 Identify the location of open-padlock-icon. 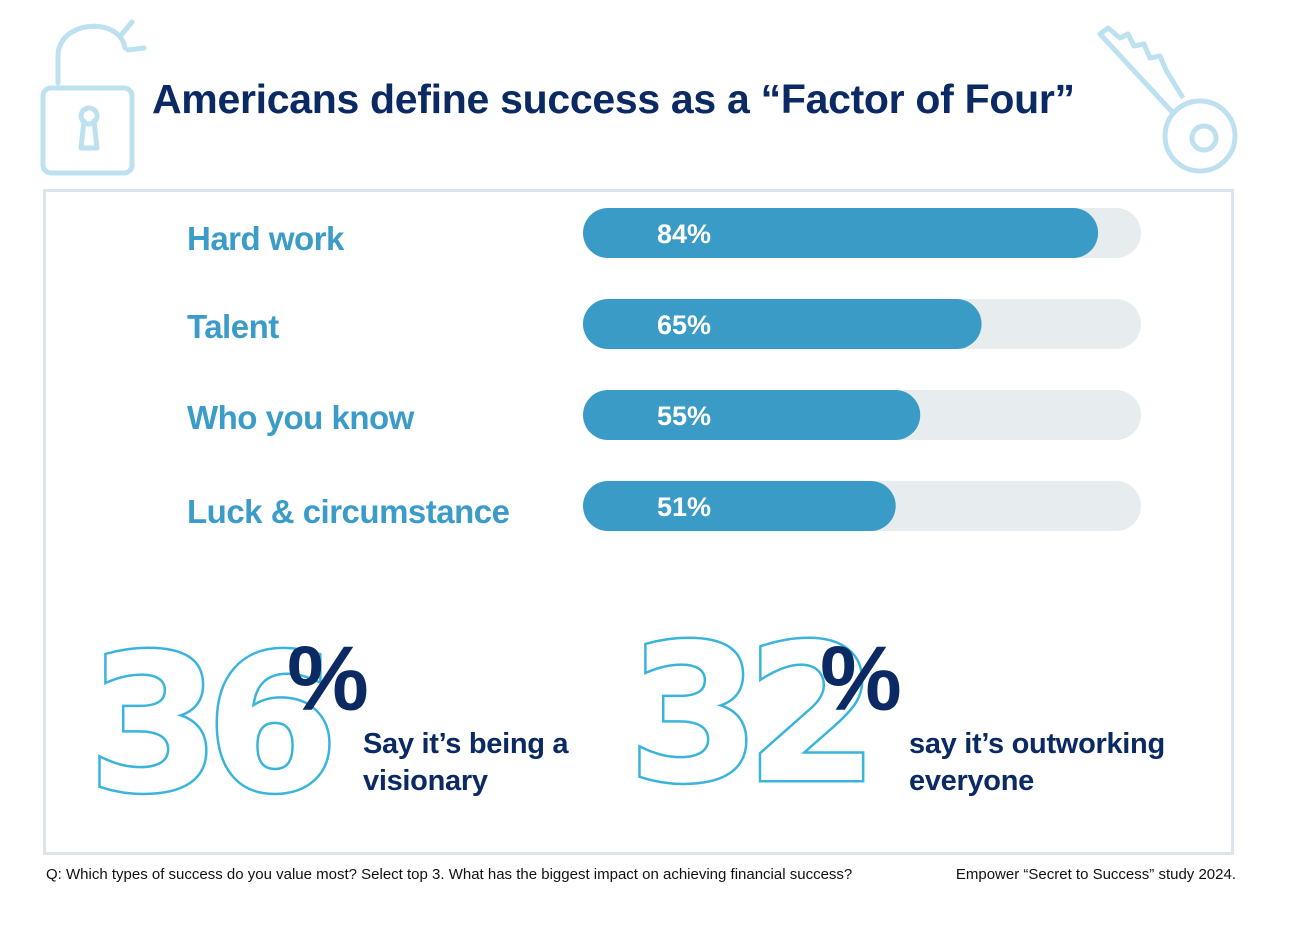
(93, 97).